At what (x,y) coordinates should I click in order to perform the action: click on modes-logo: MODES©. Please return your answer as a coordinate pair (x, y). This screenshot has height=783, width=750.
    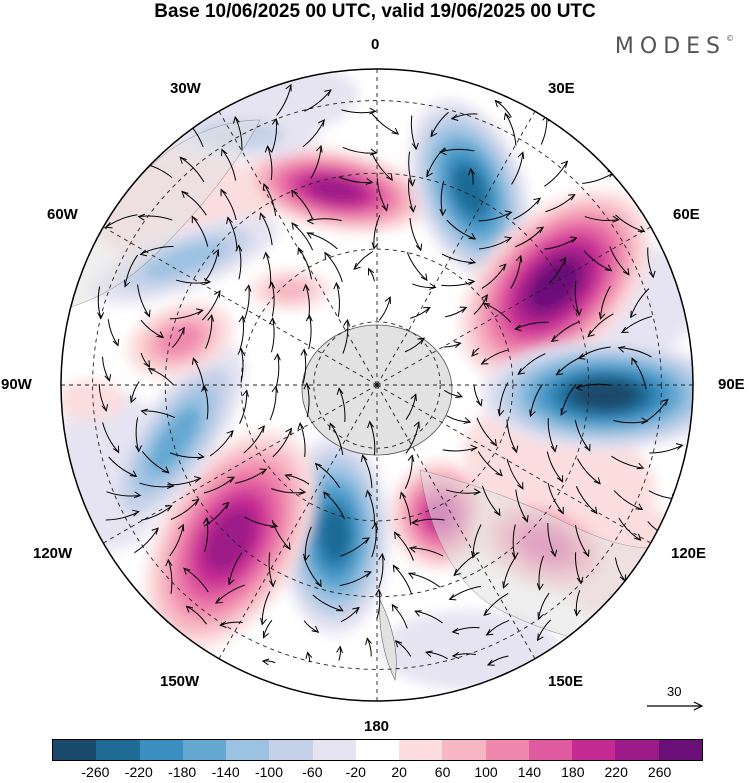
    Looking at the image, I should click on (674, 46).